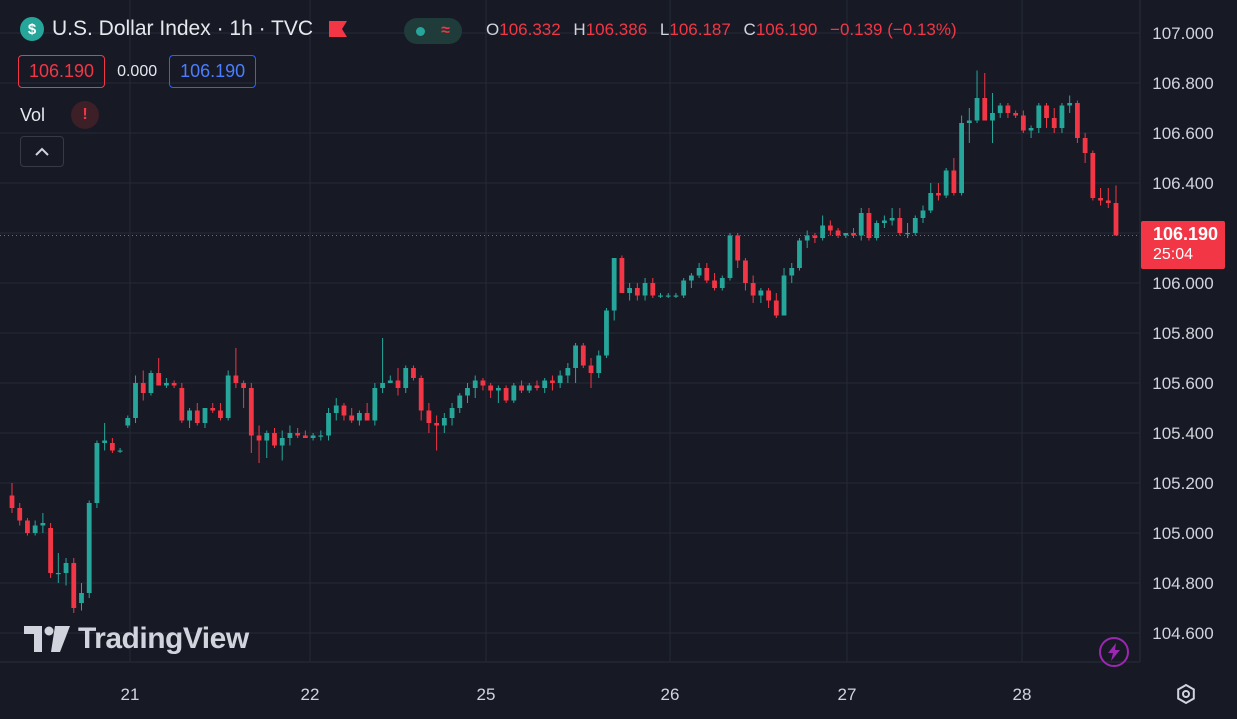  What do you see at coordinates (338, 29) in the screenshot?
I see `flag-icon` at bounding box center [338, 29].